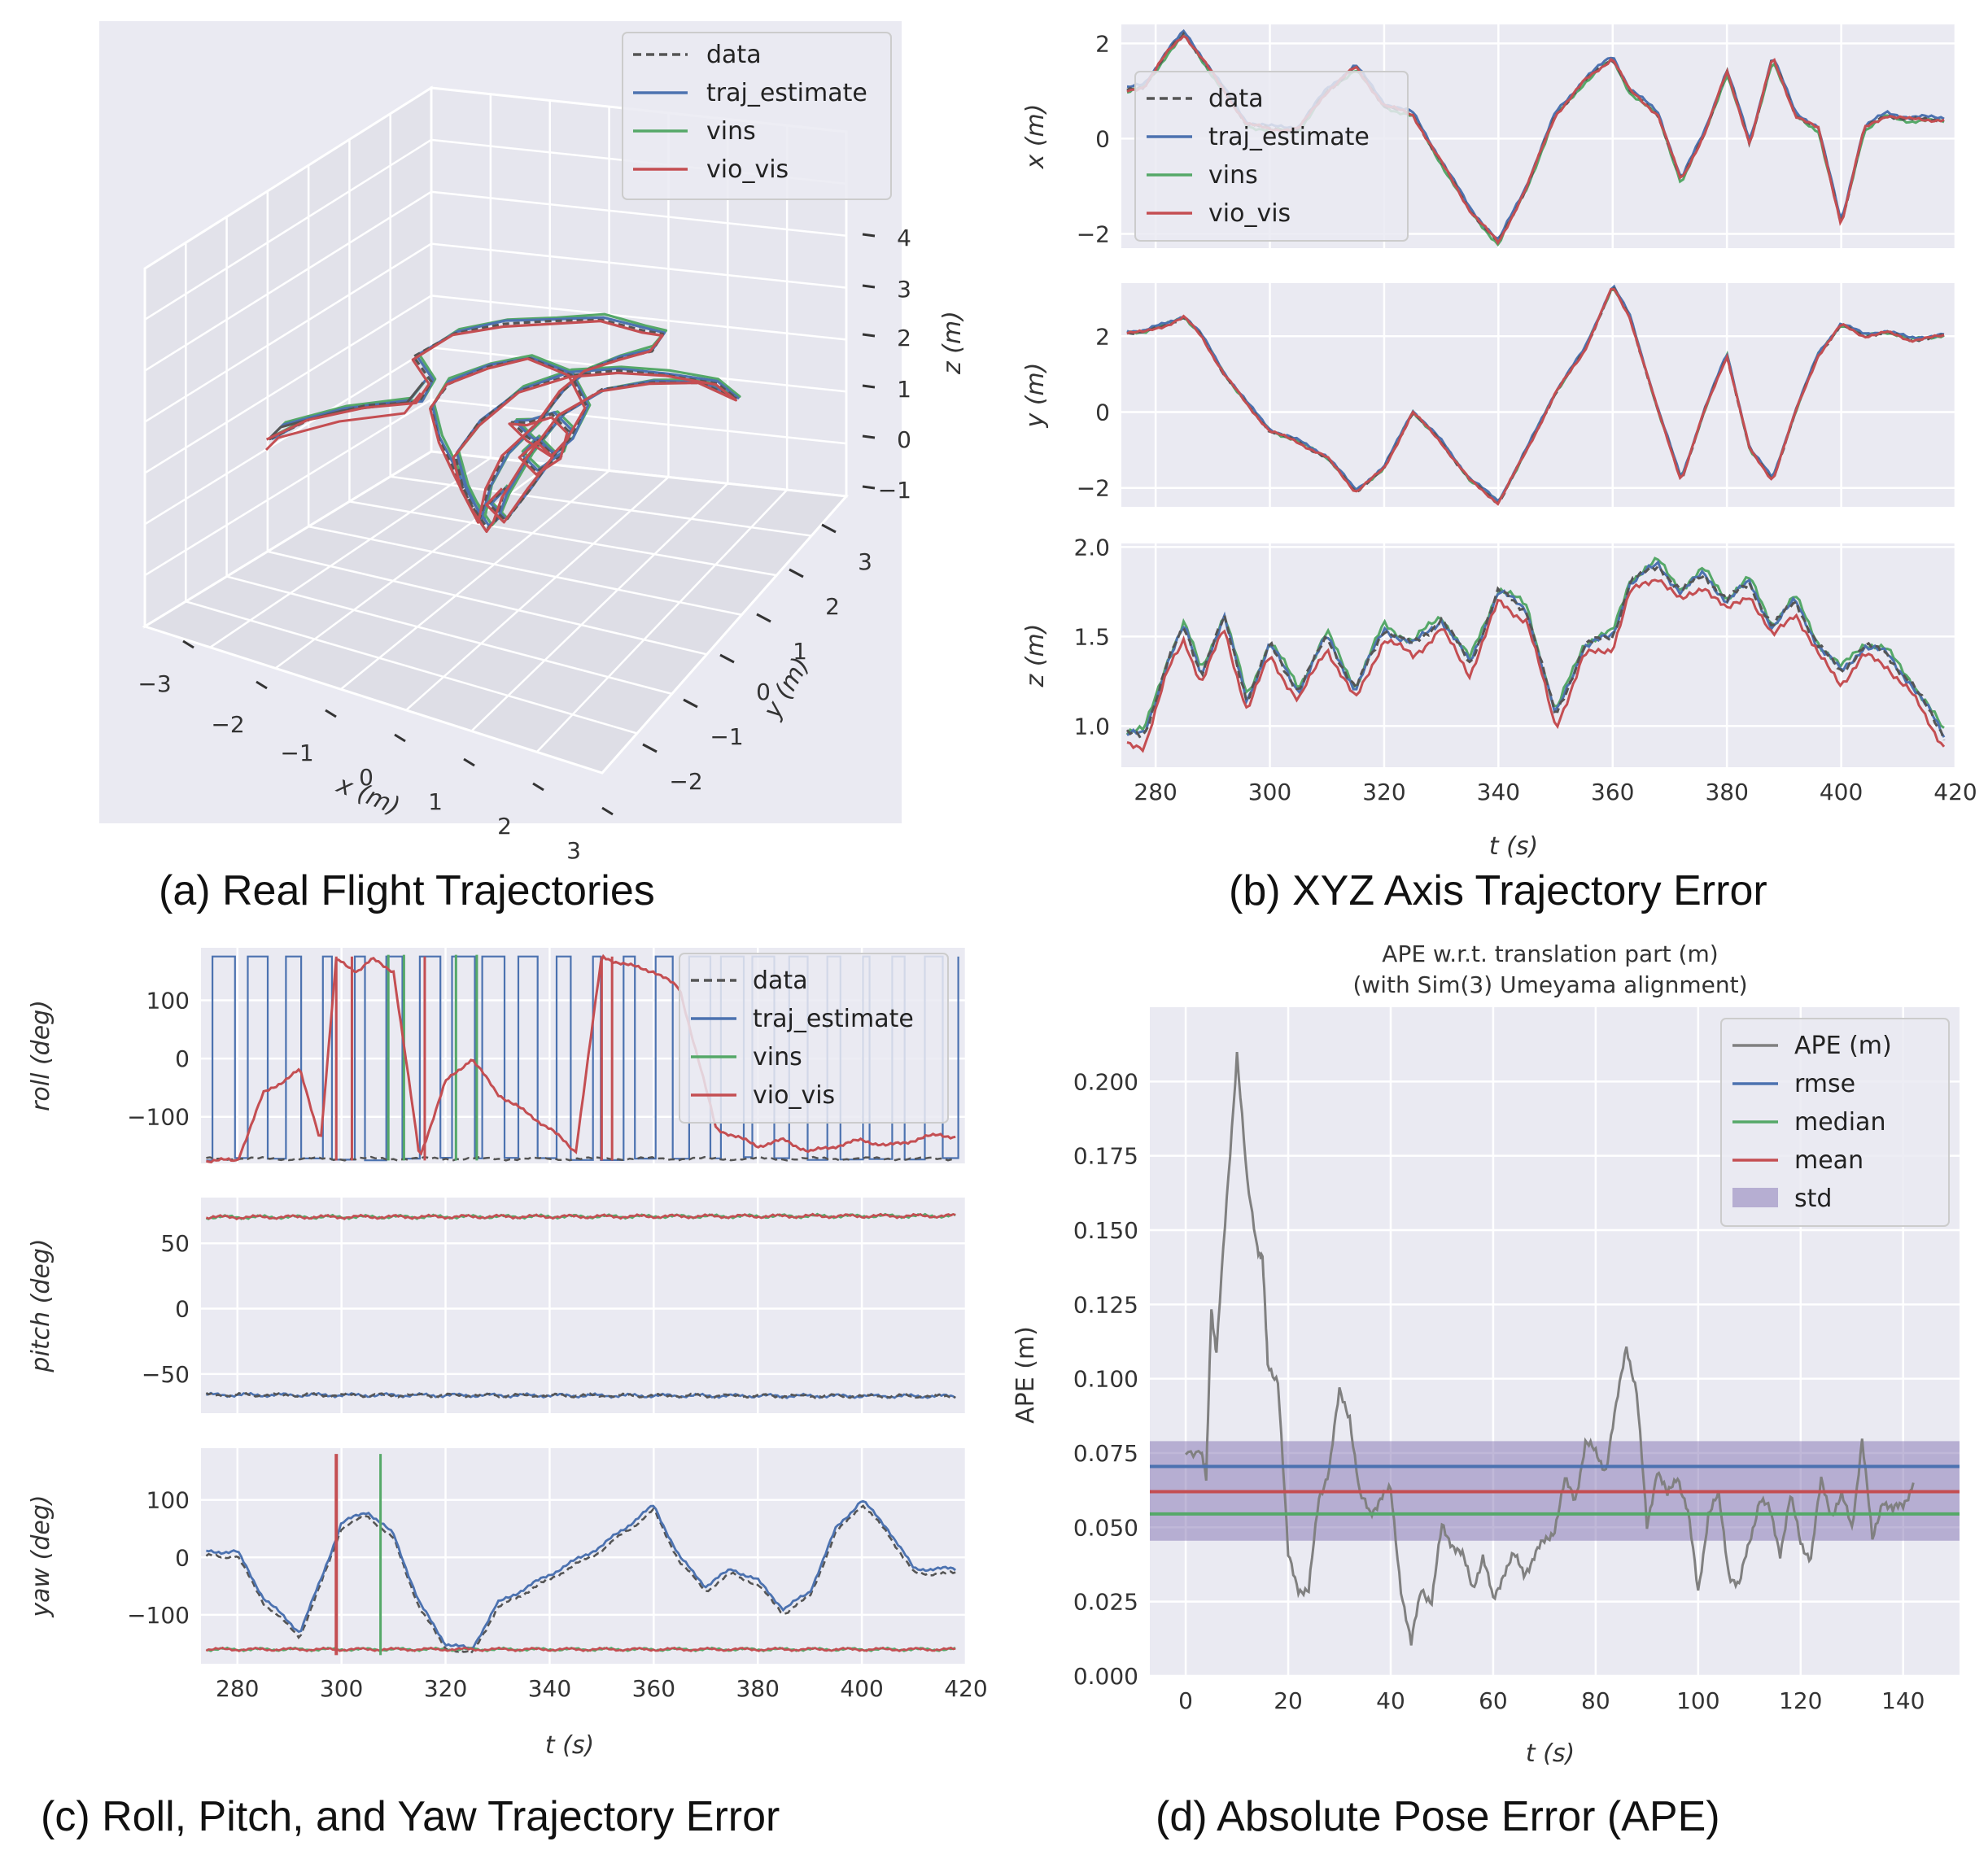 Image resolution: width=1988 pixels, height=1859 pixels. What do you see at coordinates (757, 116) in the screenshot?
I see `panel-a-legend-frame` at bounding box center [757, 116].